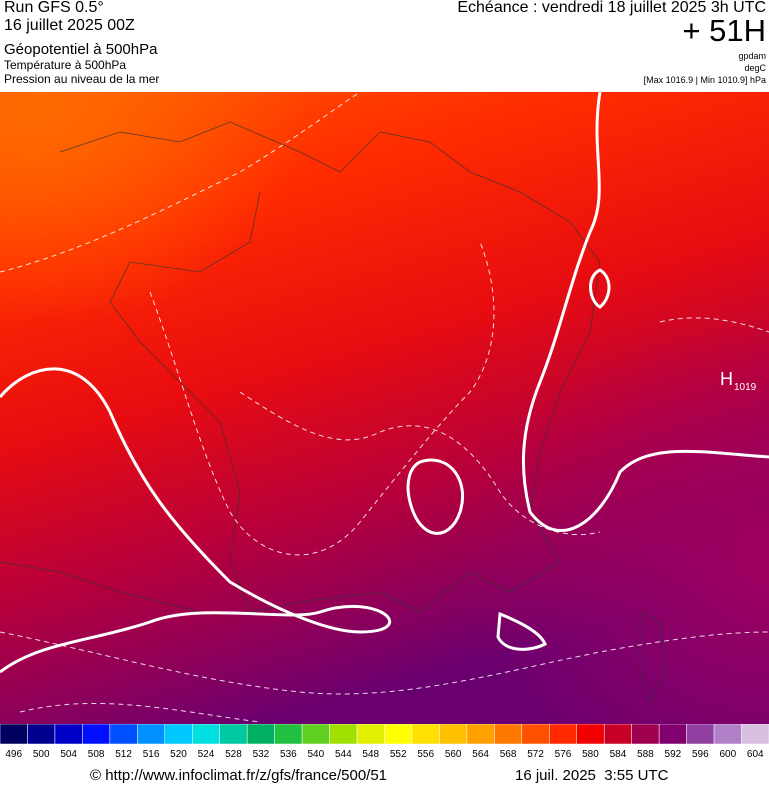 Image resolution: width=769 pixels, height=786 pixels. I want to click on colorbar-label: 580, so click(590, 753).